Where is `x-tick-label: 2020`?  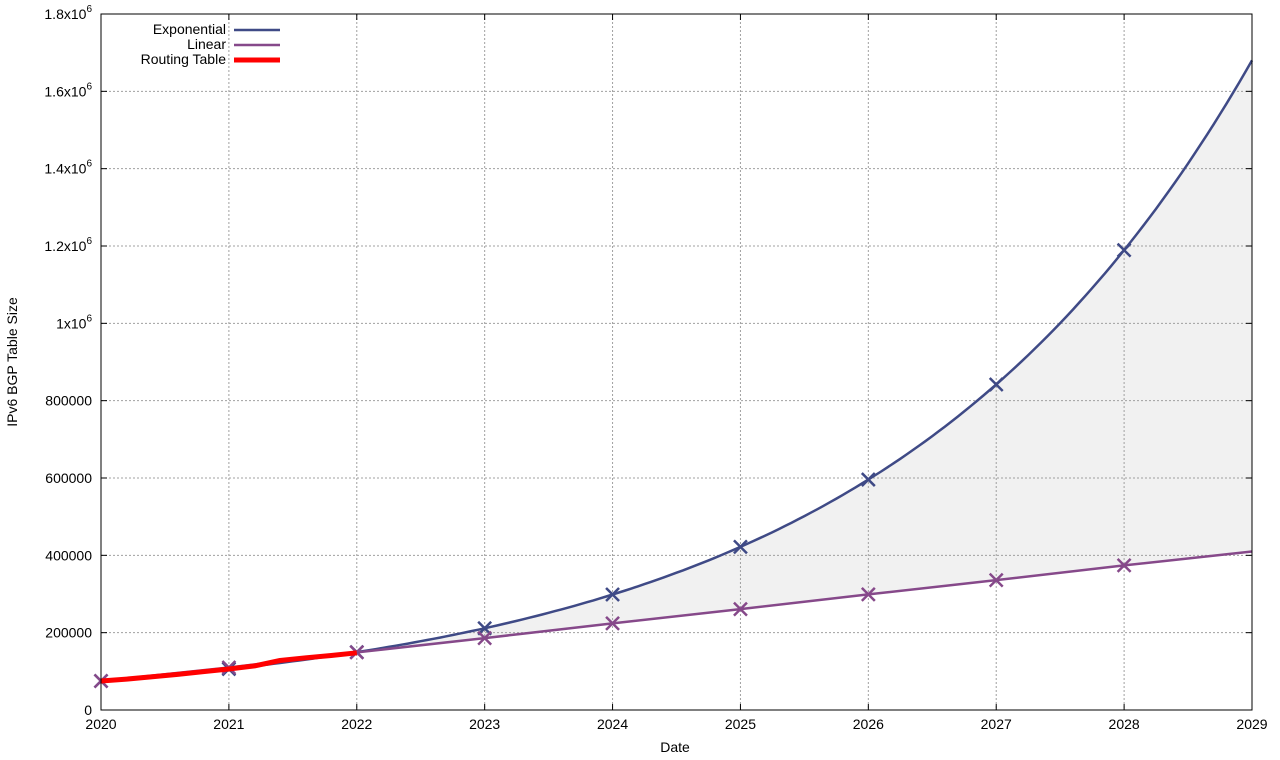 x-tick-label: 2020 is located at coordinates (100, 724).